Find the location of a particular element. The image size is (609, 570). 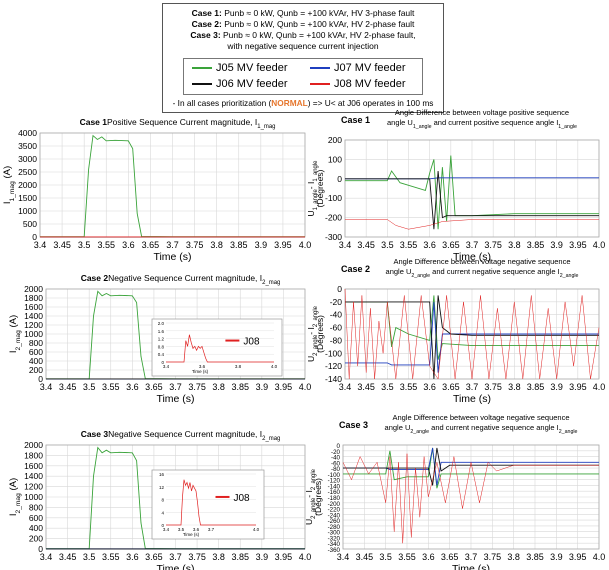

y-tick-label: 600 is located at coordinates (36, 352).